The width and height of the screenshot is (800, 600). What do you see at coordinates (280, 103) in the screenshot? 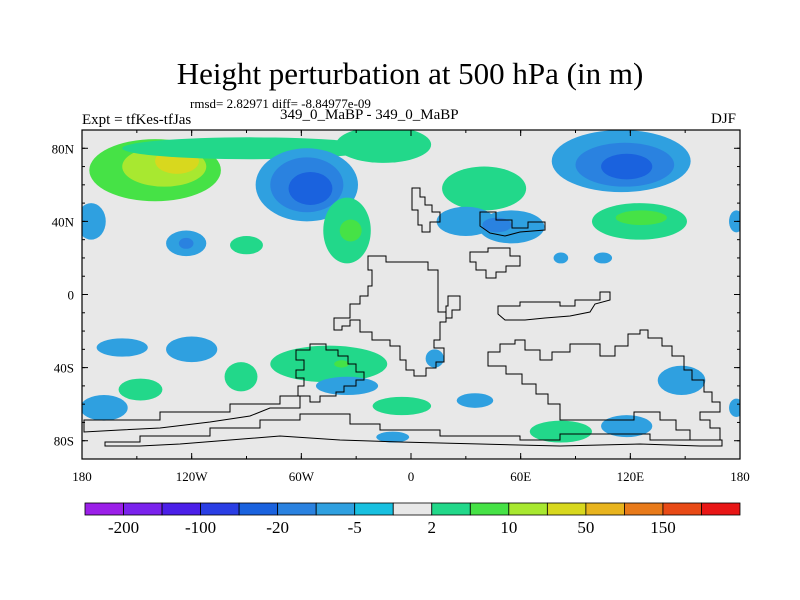
I see `rmsd-diff-stats: rmsd= 2.82971 diff= -8.84977e-09` at bounding box center [280, 103].